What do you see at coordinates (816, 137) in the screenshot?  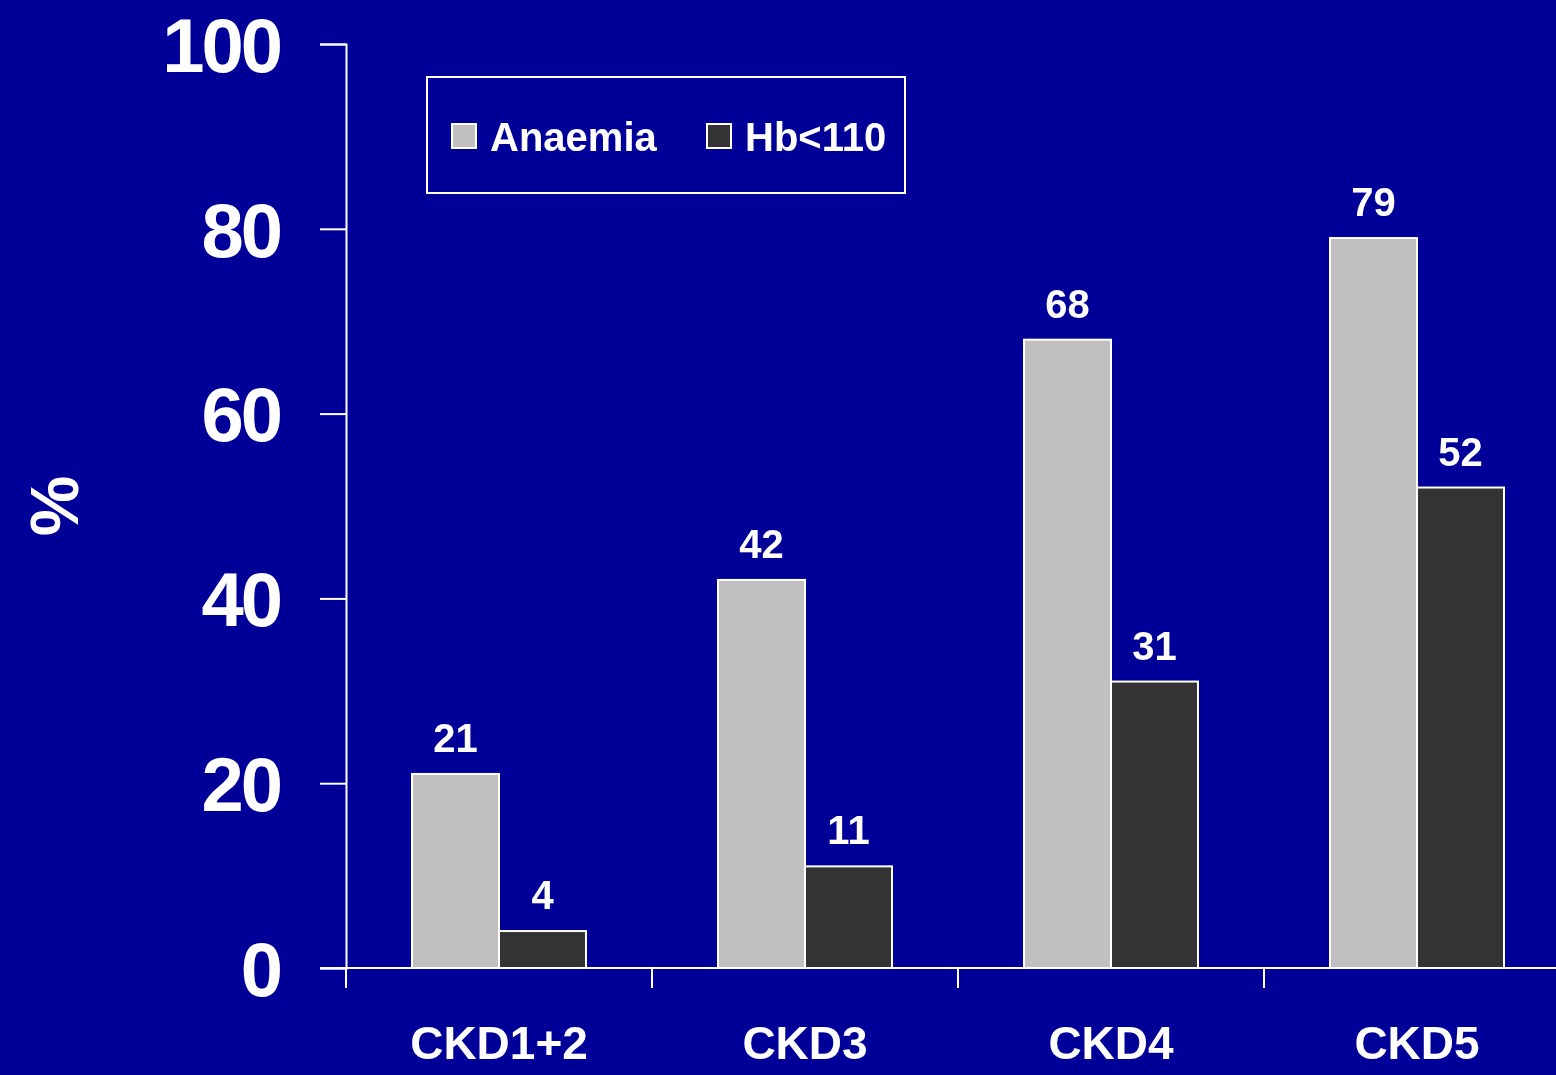 I see `legend-label: Hb<110` at bounding box center [816, 137].